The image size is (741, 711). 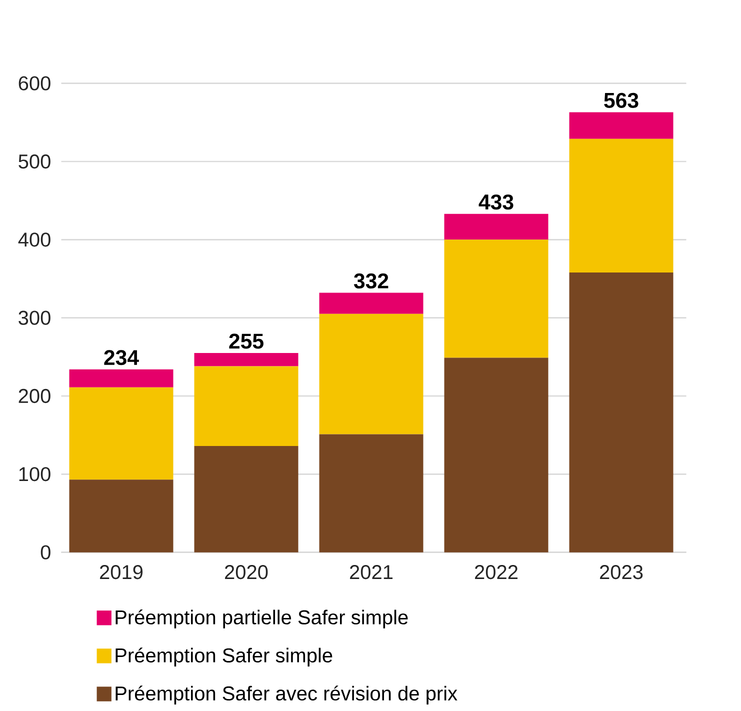 What do you see at coordinates (121, 572) in the screenshot?
I see `x-tick-label: 2019` at bounding box center [121, 572].